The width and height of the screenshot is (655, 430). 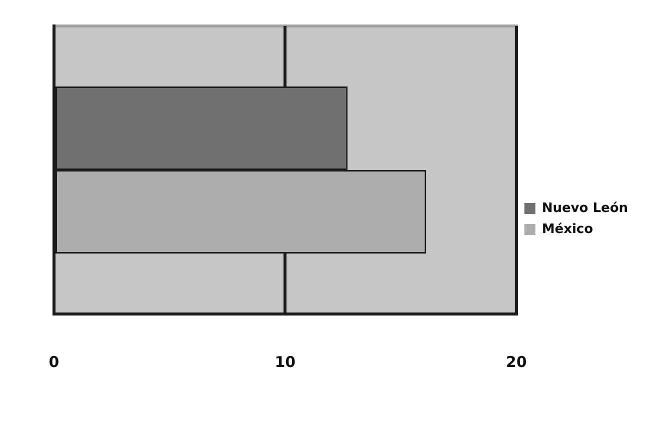 I want to click on x-tick-label: 0, so click(x=54, y=361).